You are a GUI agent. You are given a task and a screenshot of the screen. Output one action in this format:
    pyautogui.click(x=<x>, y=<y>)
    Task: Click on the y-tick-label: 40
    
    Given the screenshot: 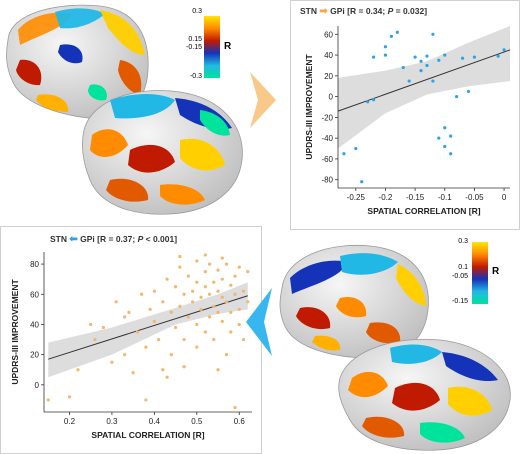 What is the action you would take?
    pyautogui.click(x=328, y=55)
    